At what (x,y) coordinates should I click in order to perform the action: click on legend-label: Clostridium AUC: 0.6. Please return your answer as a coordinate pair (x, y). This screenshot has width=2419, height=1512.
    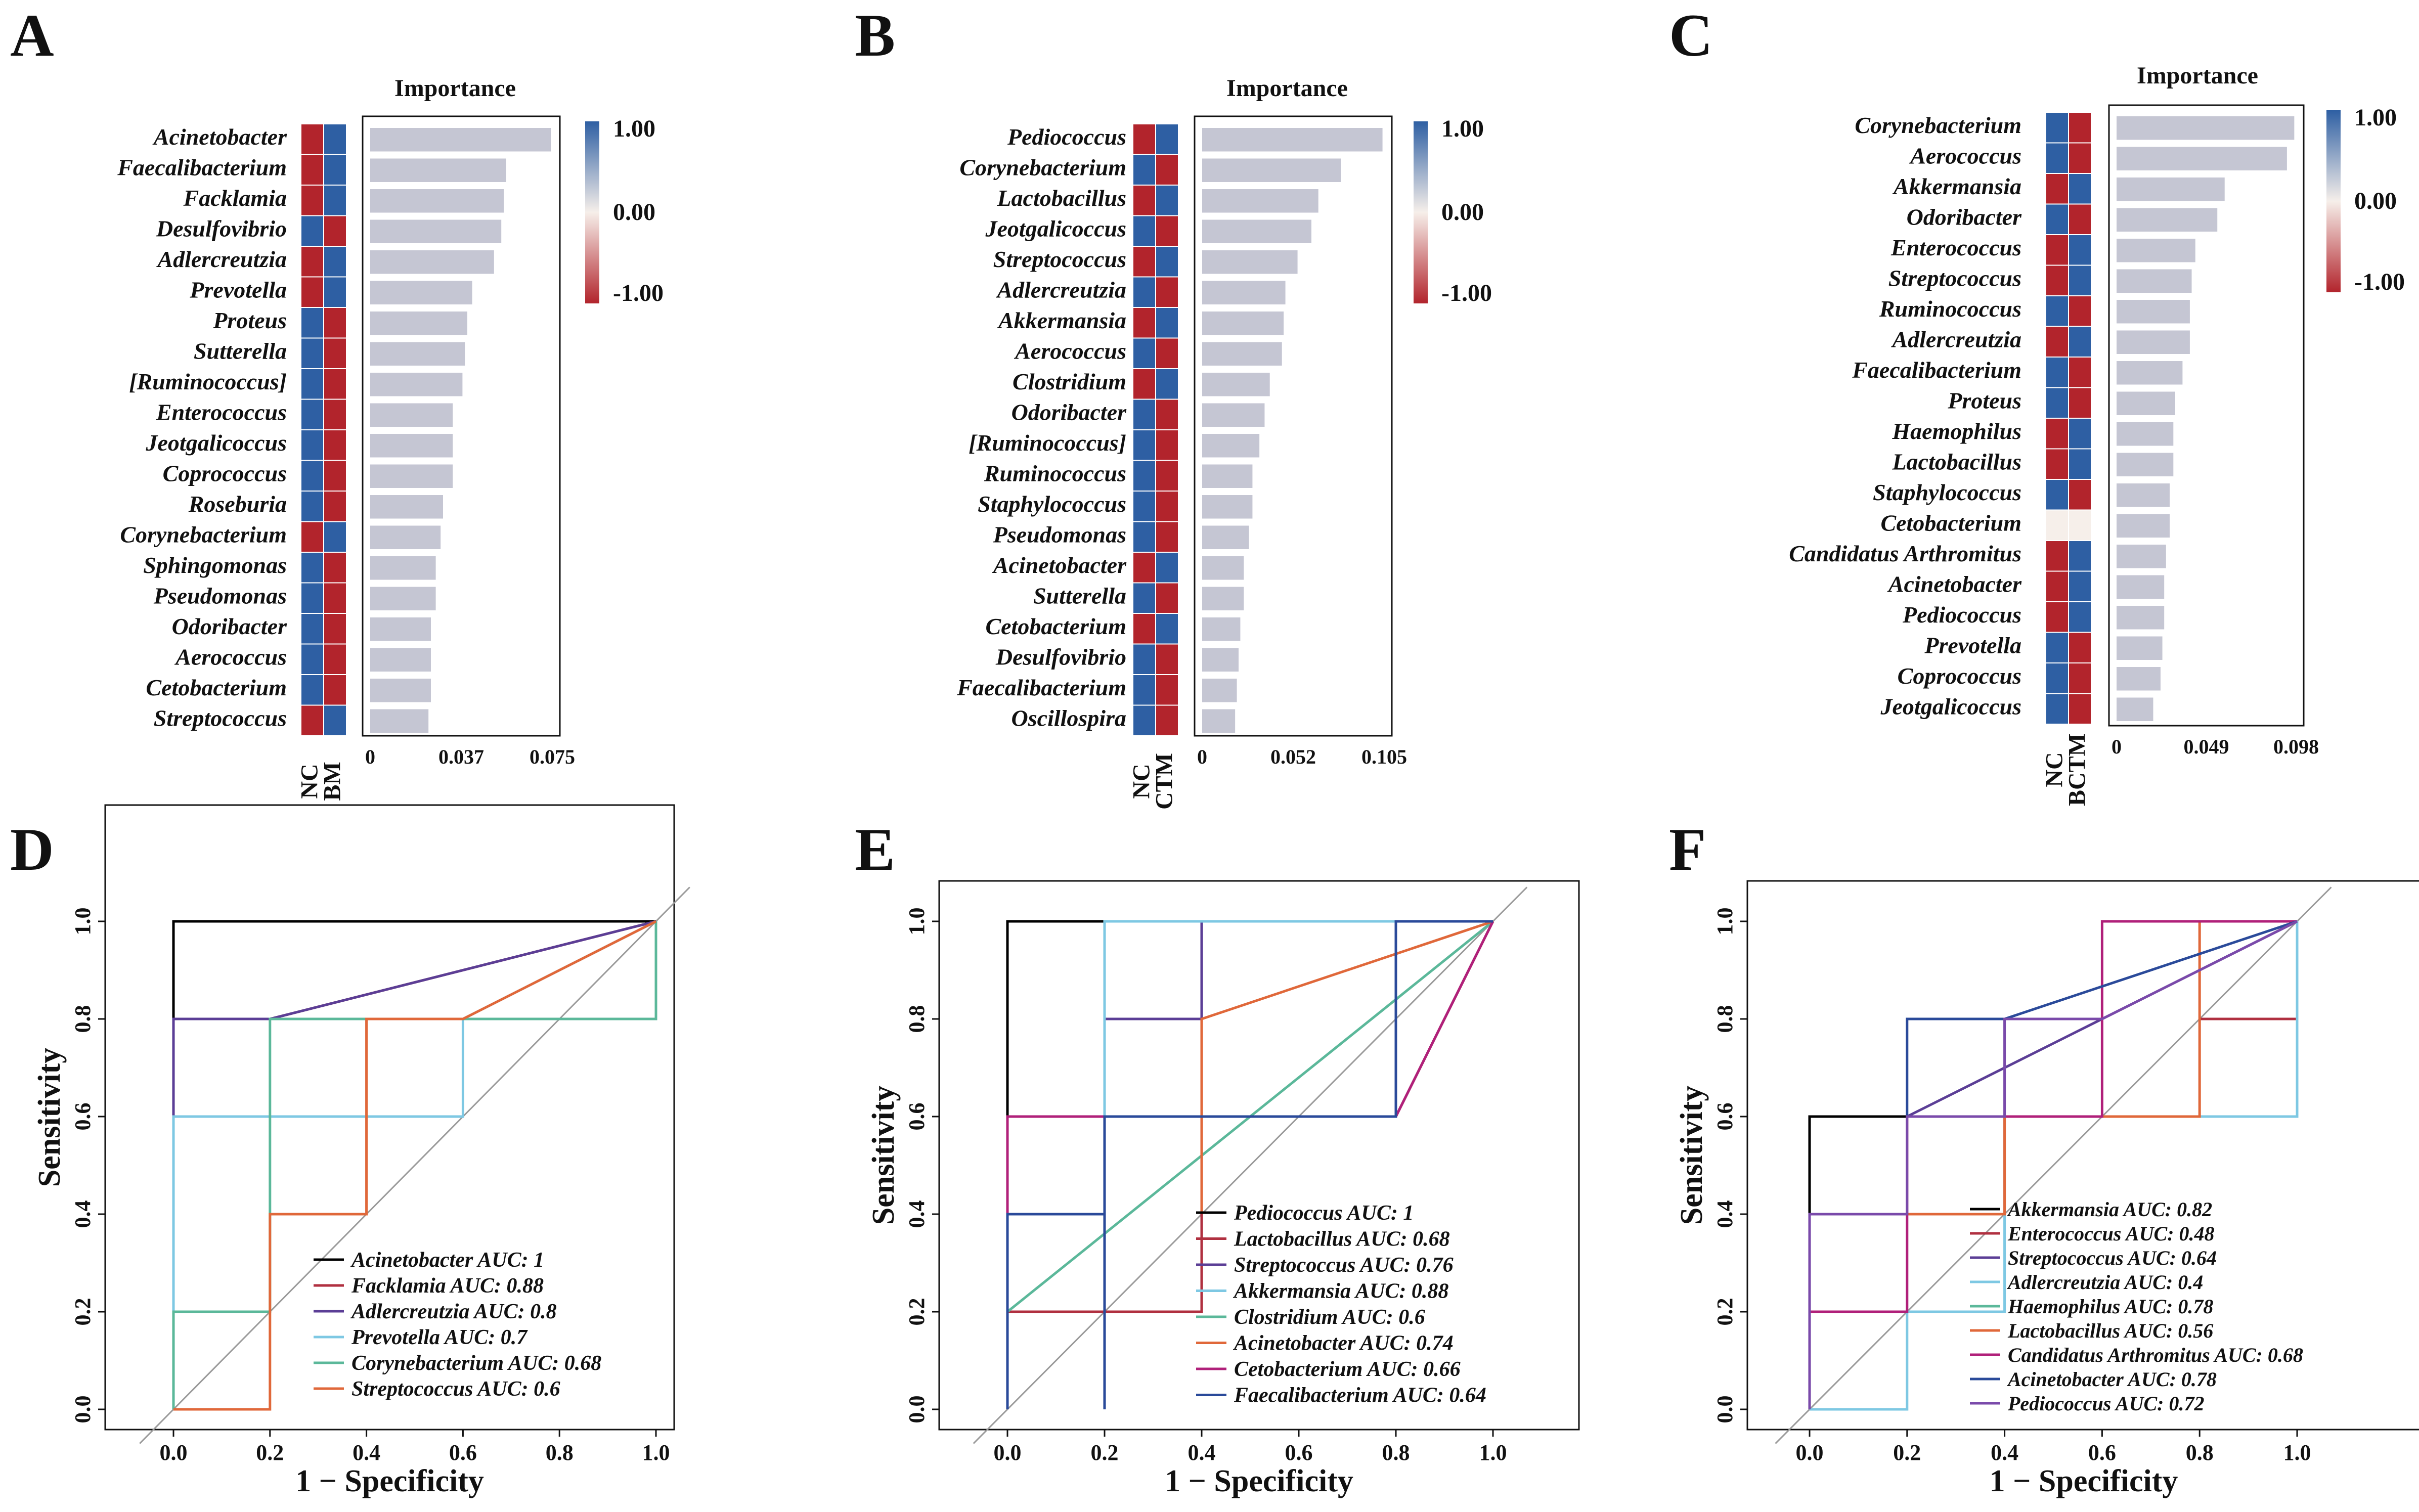
    Looking at the image, I should click on (1329, 1317).